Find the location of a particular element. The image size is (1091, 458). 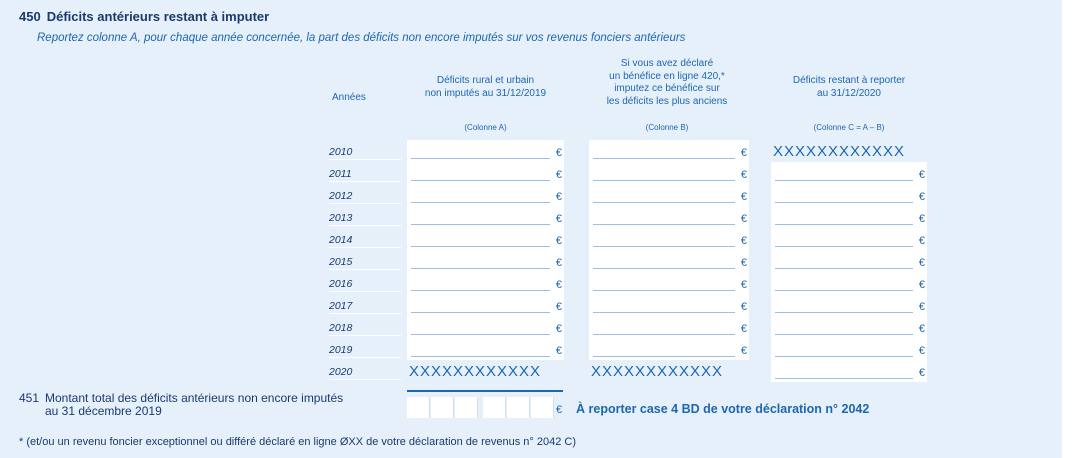

year-label: 2011 is located at coordinates (365, 175).